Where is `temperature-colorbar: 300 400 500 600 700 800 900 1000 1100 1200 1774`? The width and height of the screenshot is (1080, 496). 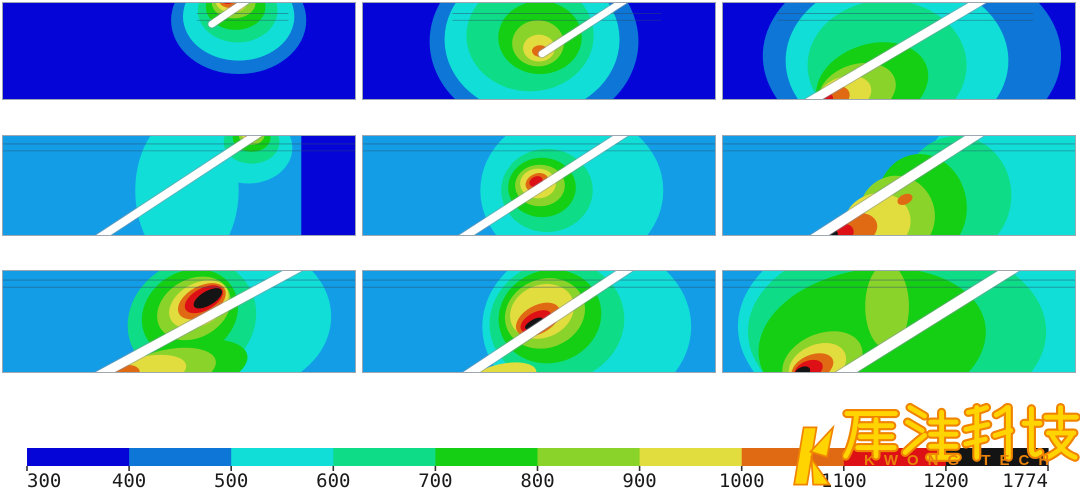
temperature-colorbar: 300 400 500 600 700 800 900 1000 1100 1200 1774 is located at coordinates (540, 463).